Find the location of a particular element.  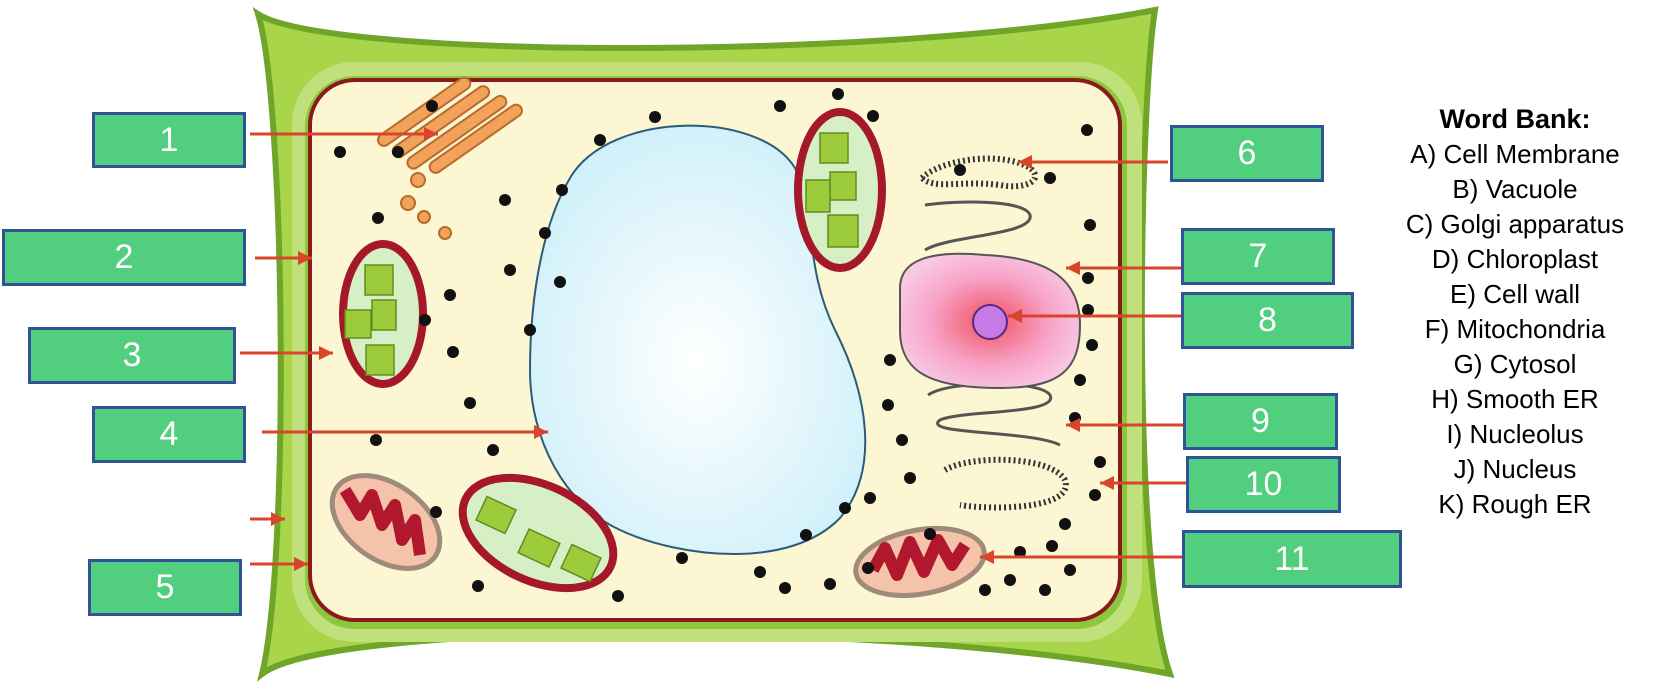

label-box-6: 6 is located at coordinates (1247, 153).